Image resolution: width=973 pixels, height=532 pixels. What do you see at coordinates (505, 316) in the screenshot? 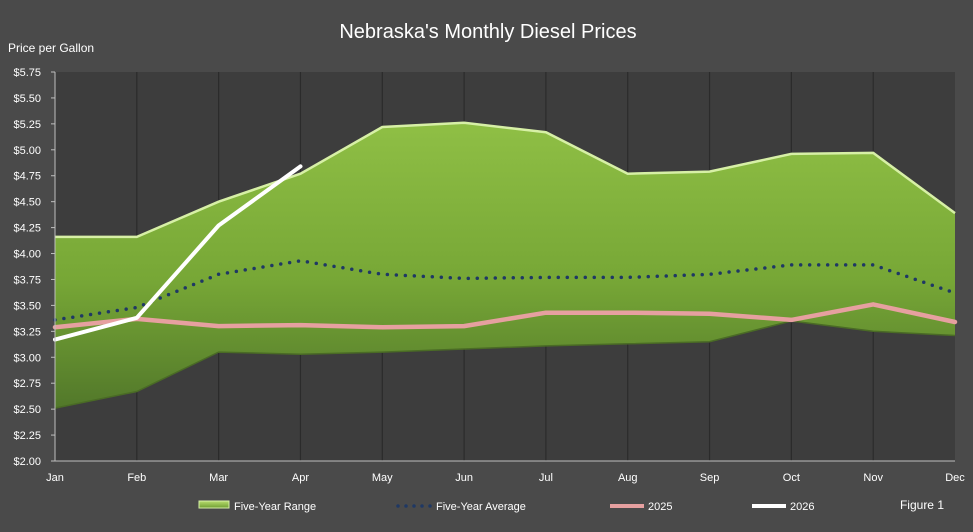
I see `series-line-2025` at bounding box center [505, 316].